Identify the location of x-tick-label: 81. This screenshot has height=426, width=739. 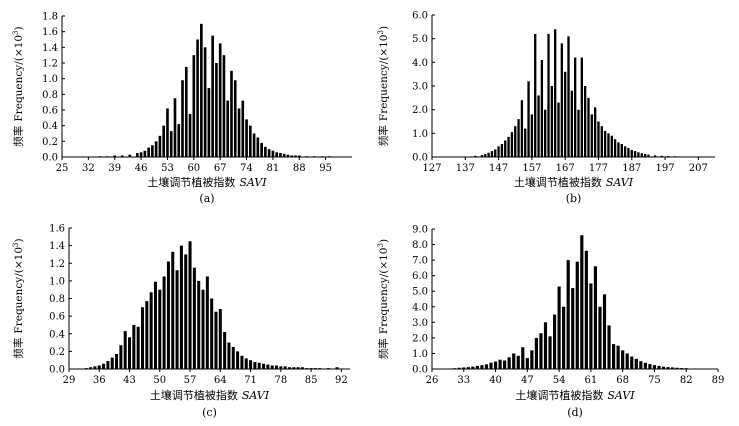
(273, 168).